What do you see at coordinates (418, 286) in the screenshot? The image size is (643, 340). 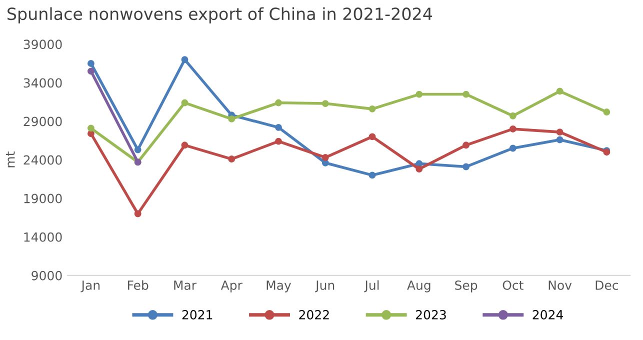 I see `x-tick-label: Aug` at bounding box center [418, 286].